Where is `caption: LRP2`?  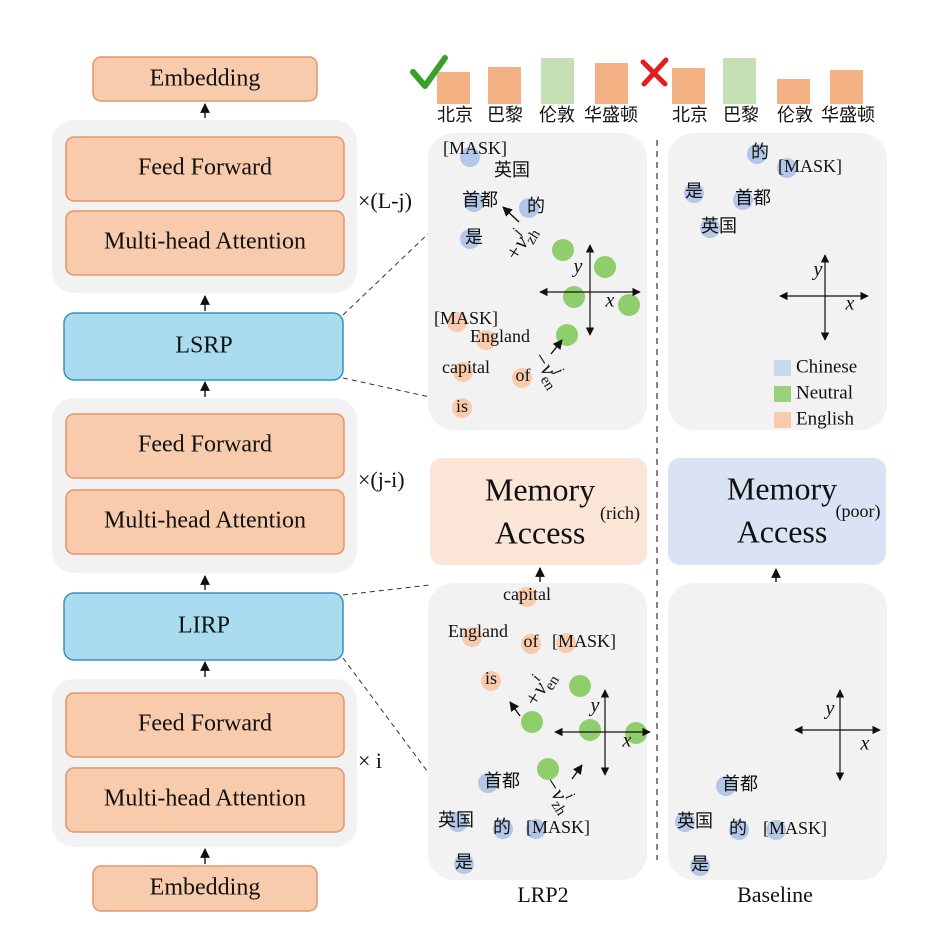 caption: LRP2 is located at coordinates (542, 894).